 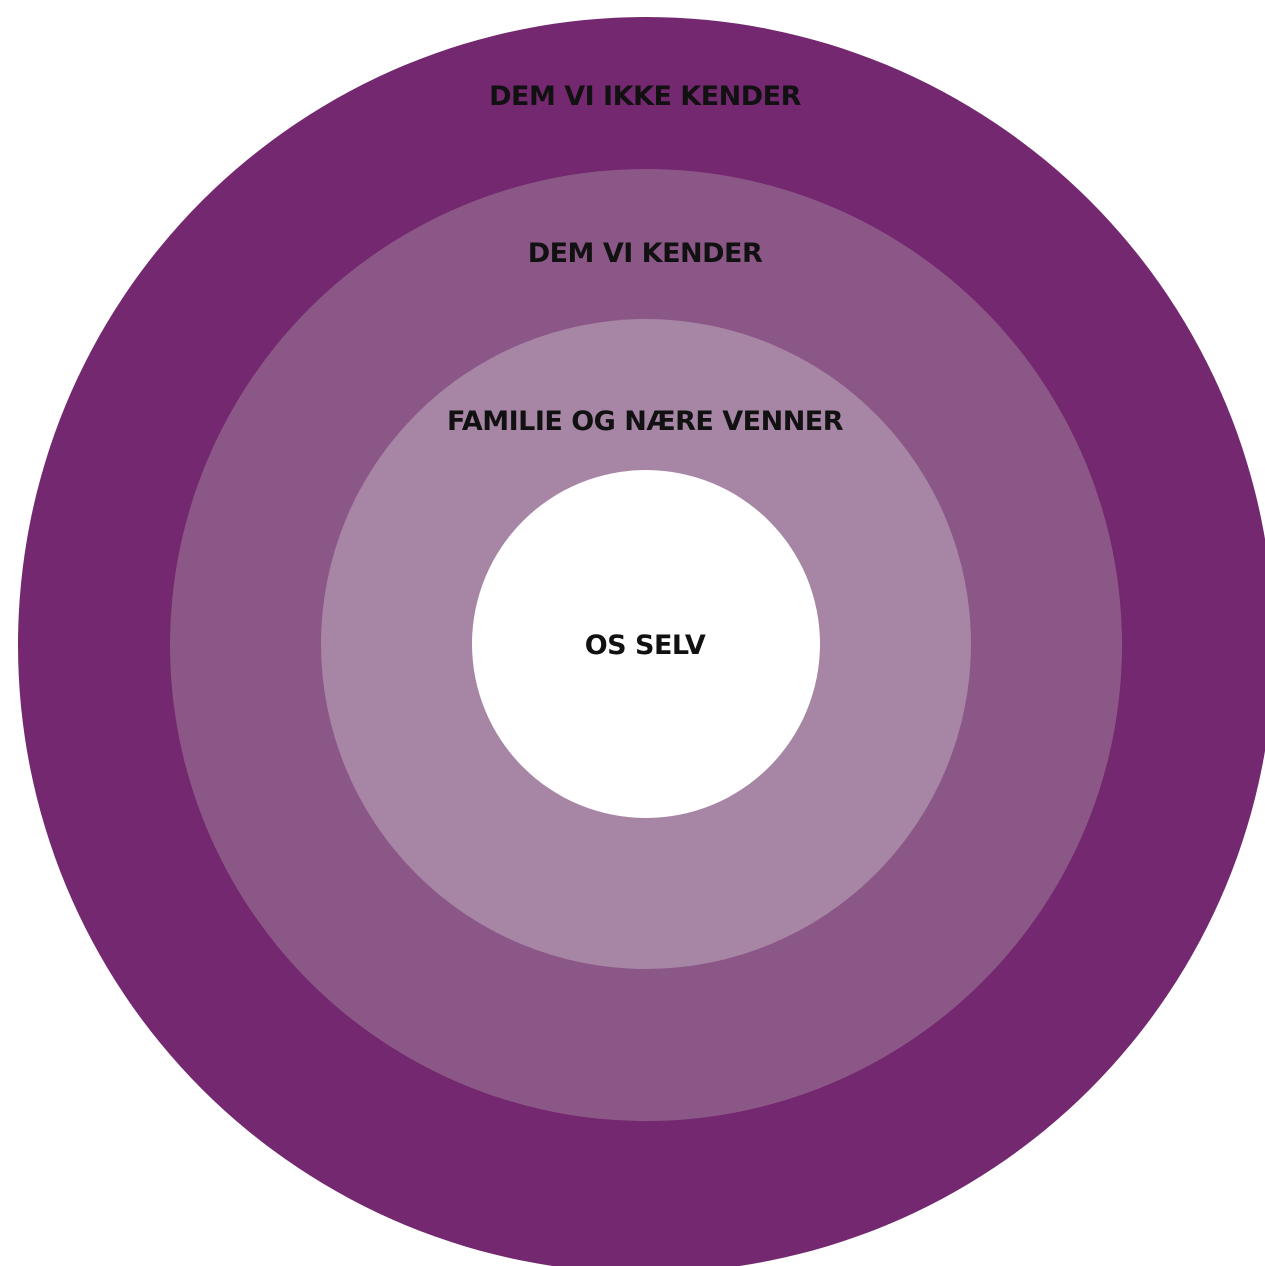 What do you see at coordinates (645, 253) in the screenshot?
I see `label-dem-vi-kender: DEM VI KENDER` at bounding box center [645, 253].